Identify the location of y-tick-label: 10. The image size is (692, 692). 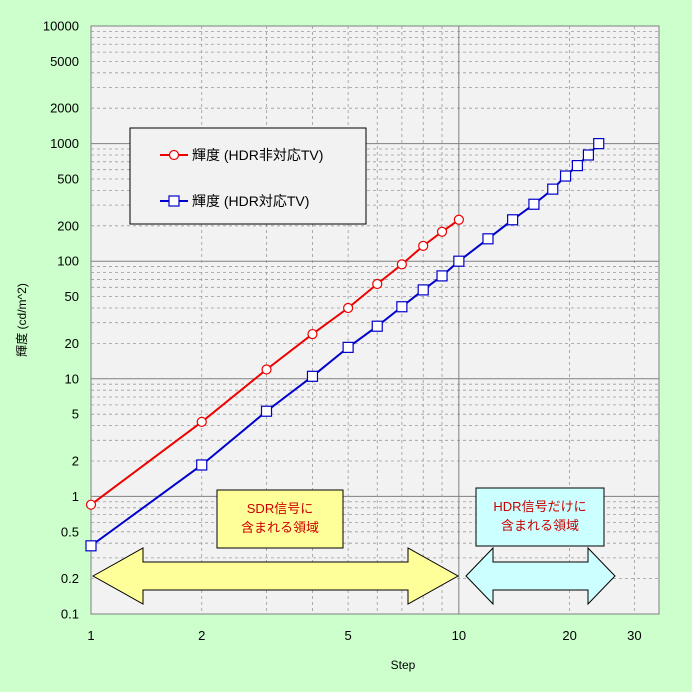
(72, 378).